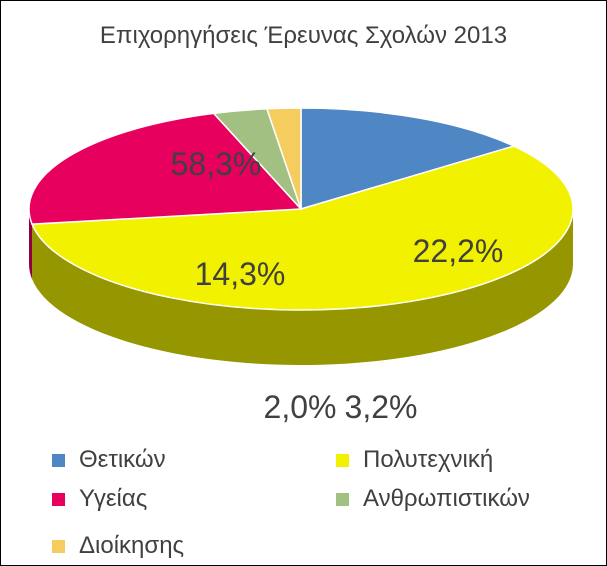 This screenshot has width=607, height=566. What do you see at coordinates (303, 35) in the screenshot?
I see `chart-title: Επιχορηγήσεις Έρευνας Σχολών 2013` at bounding box center [303, 35].